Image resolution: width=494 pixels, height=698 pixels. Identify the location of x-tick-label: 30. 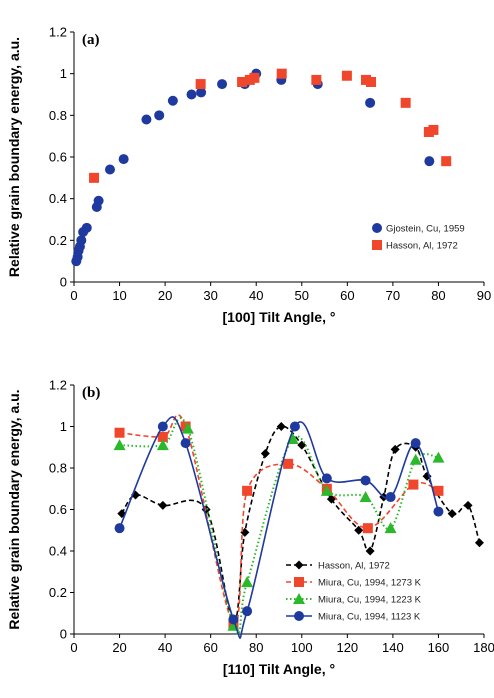
(210, 295).